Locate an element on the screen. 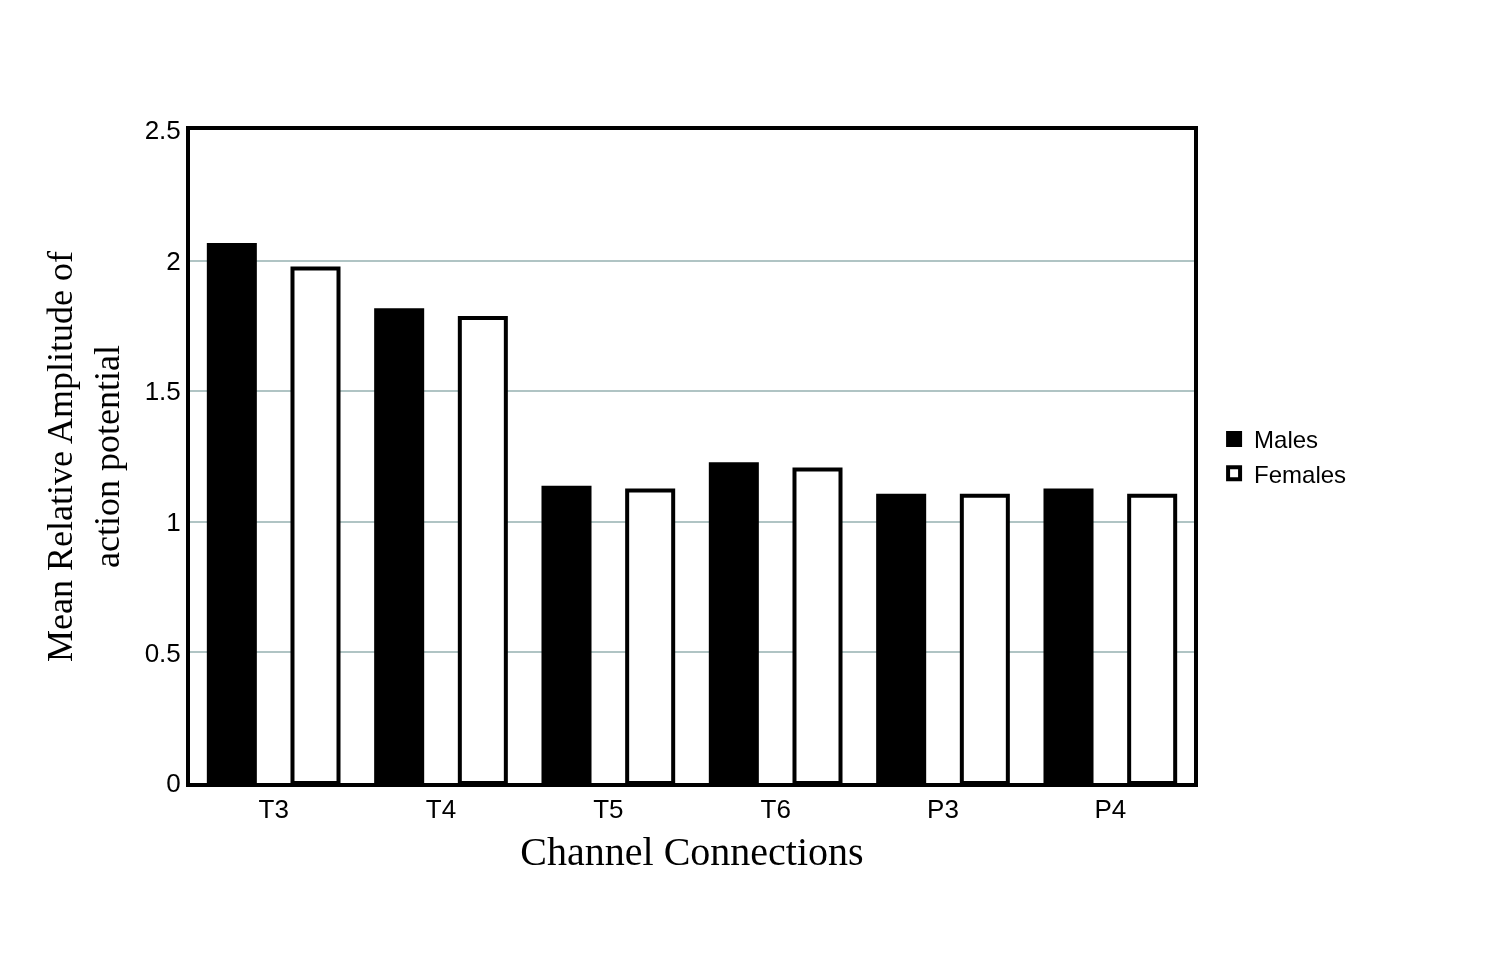 This screenshot has width=1494, height=963. y-tick-label: 0.5 is located at coordinates (162, 652).